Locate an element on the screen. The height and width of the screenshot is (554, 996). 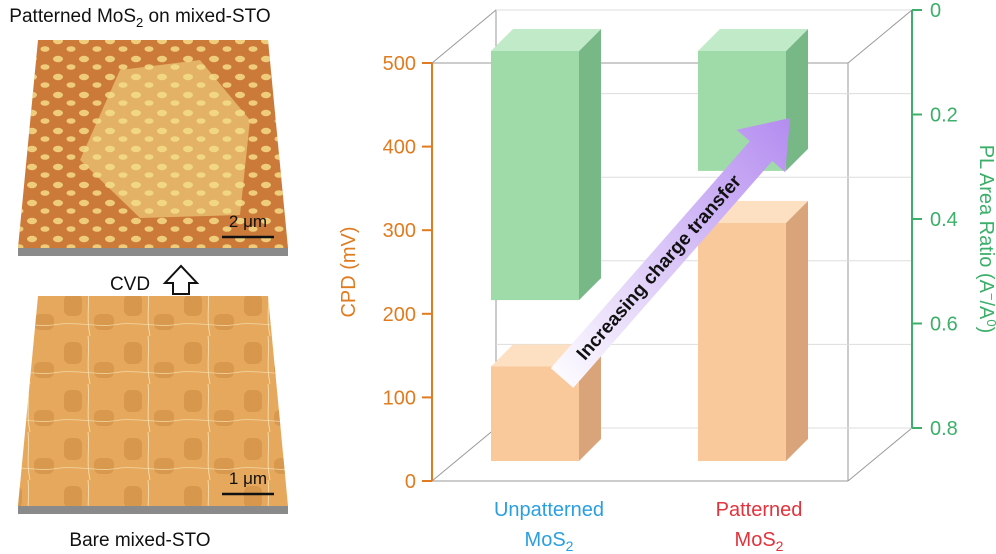
up-arrow-icon is located at coordinates (181, 279).